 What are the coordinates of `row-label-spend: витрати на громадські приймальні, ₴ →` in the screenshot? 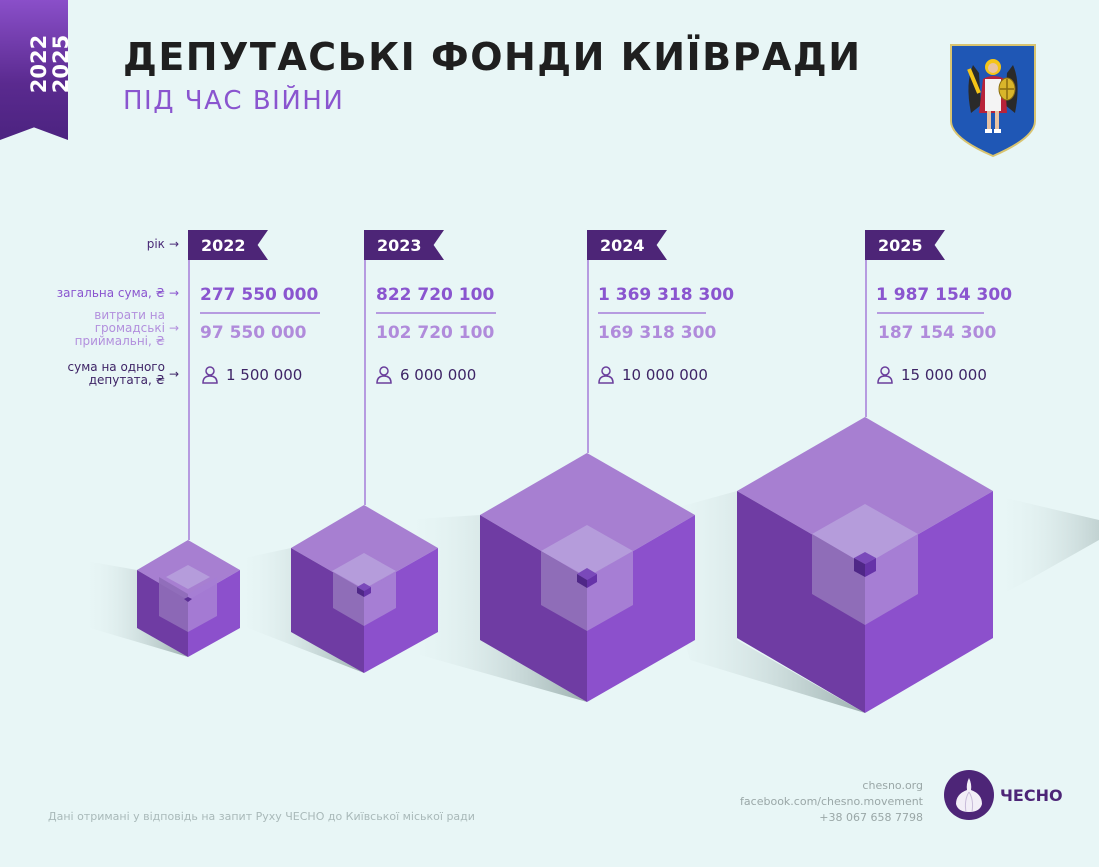 It's located at (126, 328).